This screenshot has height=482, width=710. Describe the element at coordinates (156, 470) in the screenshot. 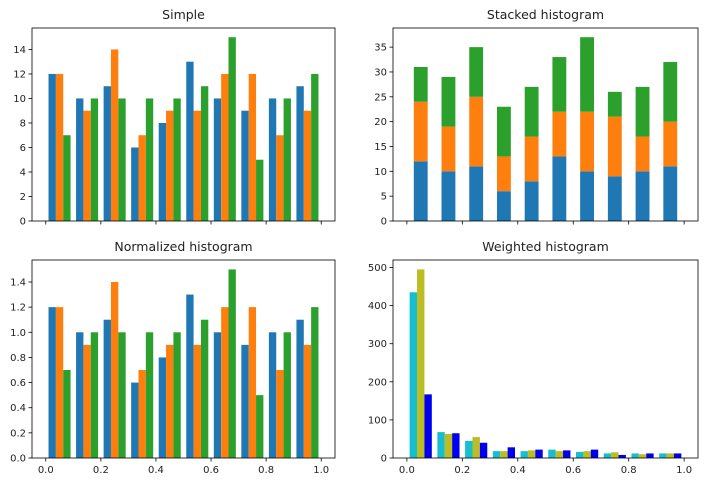

I see `x-tick-label: 0.4` at that location.